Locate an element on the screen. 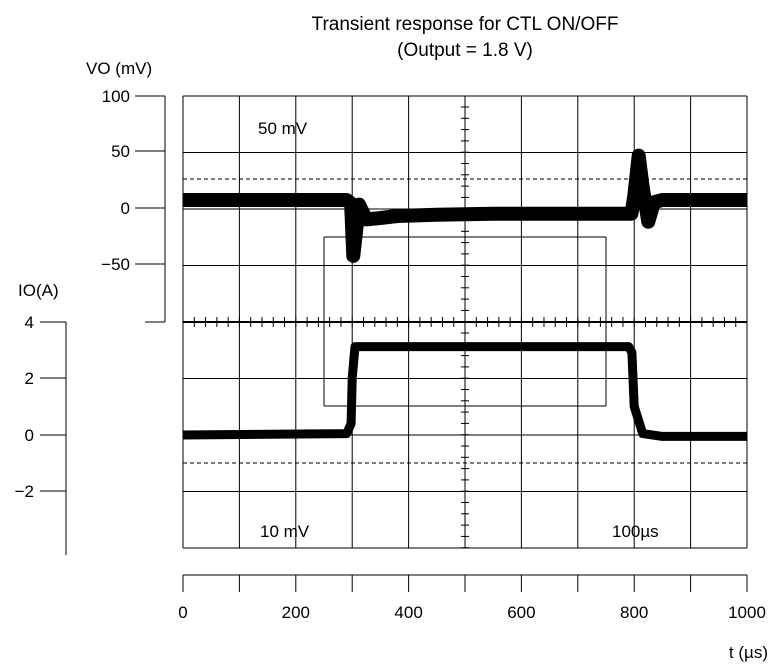 The height and width of the screenshot is (670, 773). chart-title: Transient response for CTL ON/OFF is located at coordinates (465, 24).